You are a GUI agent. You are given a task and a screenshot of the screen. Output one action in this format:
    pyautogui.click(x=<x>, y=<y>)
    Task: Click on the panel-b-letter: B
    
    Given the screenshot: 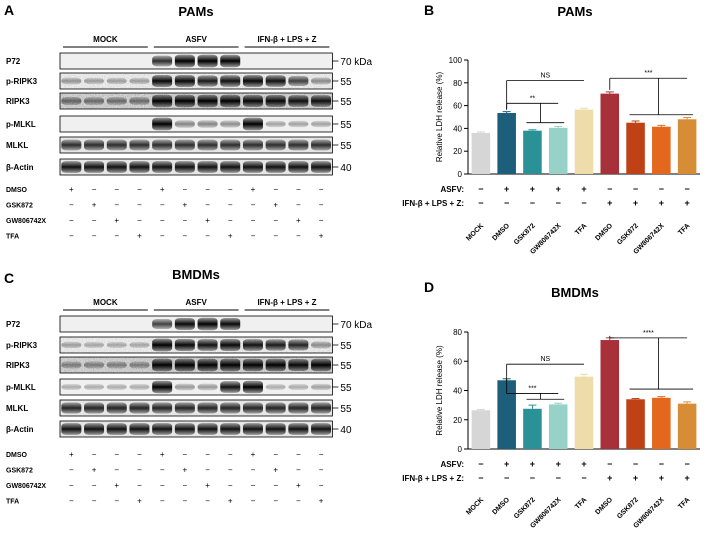 What is the action you would take?
    pyautogui.click(x=429, y=10)
    